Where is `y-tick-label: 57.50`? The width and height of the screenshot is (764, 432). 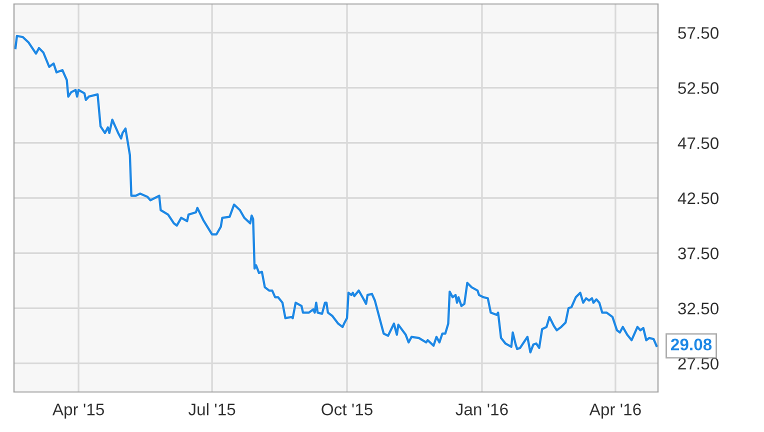
y-tick-label: 57.50 is located at coordinates (698, 33).